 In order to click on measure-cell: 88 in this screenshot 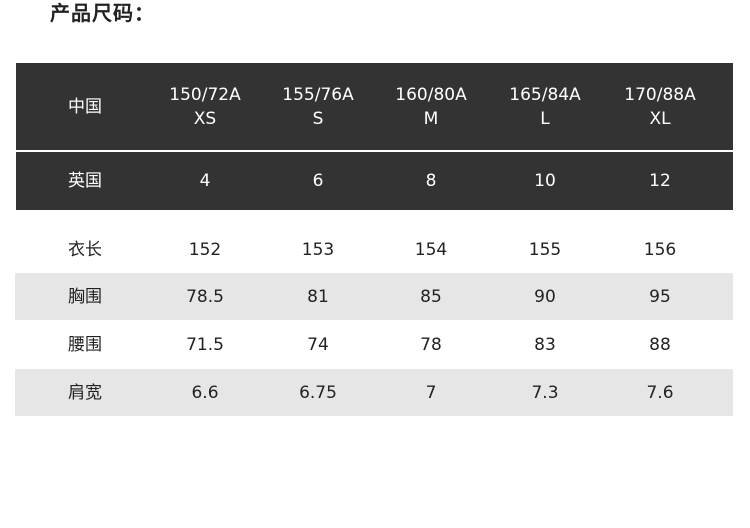, I will do `click(660, 344)`.